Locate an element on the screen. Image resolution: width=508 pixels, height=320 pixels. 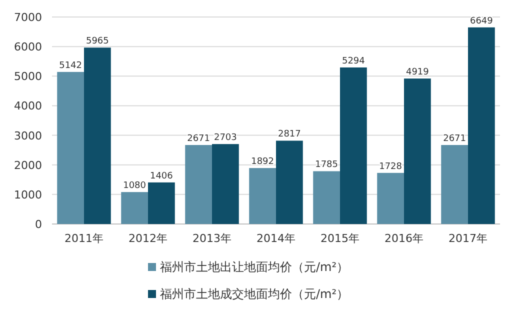
legend-label: 福州市土地出让地面均价（元/m²） is located at coordinates (254, 267).